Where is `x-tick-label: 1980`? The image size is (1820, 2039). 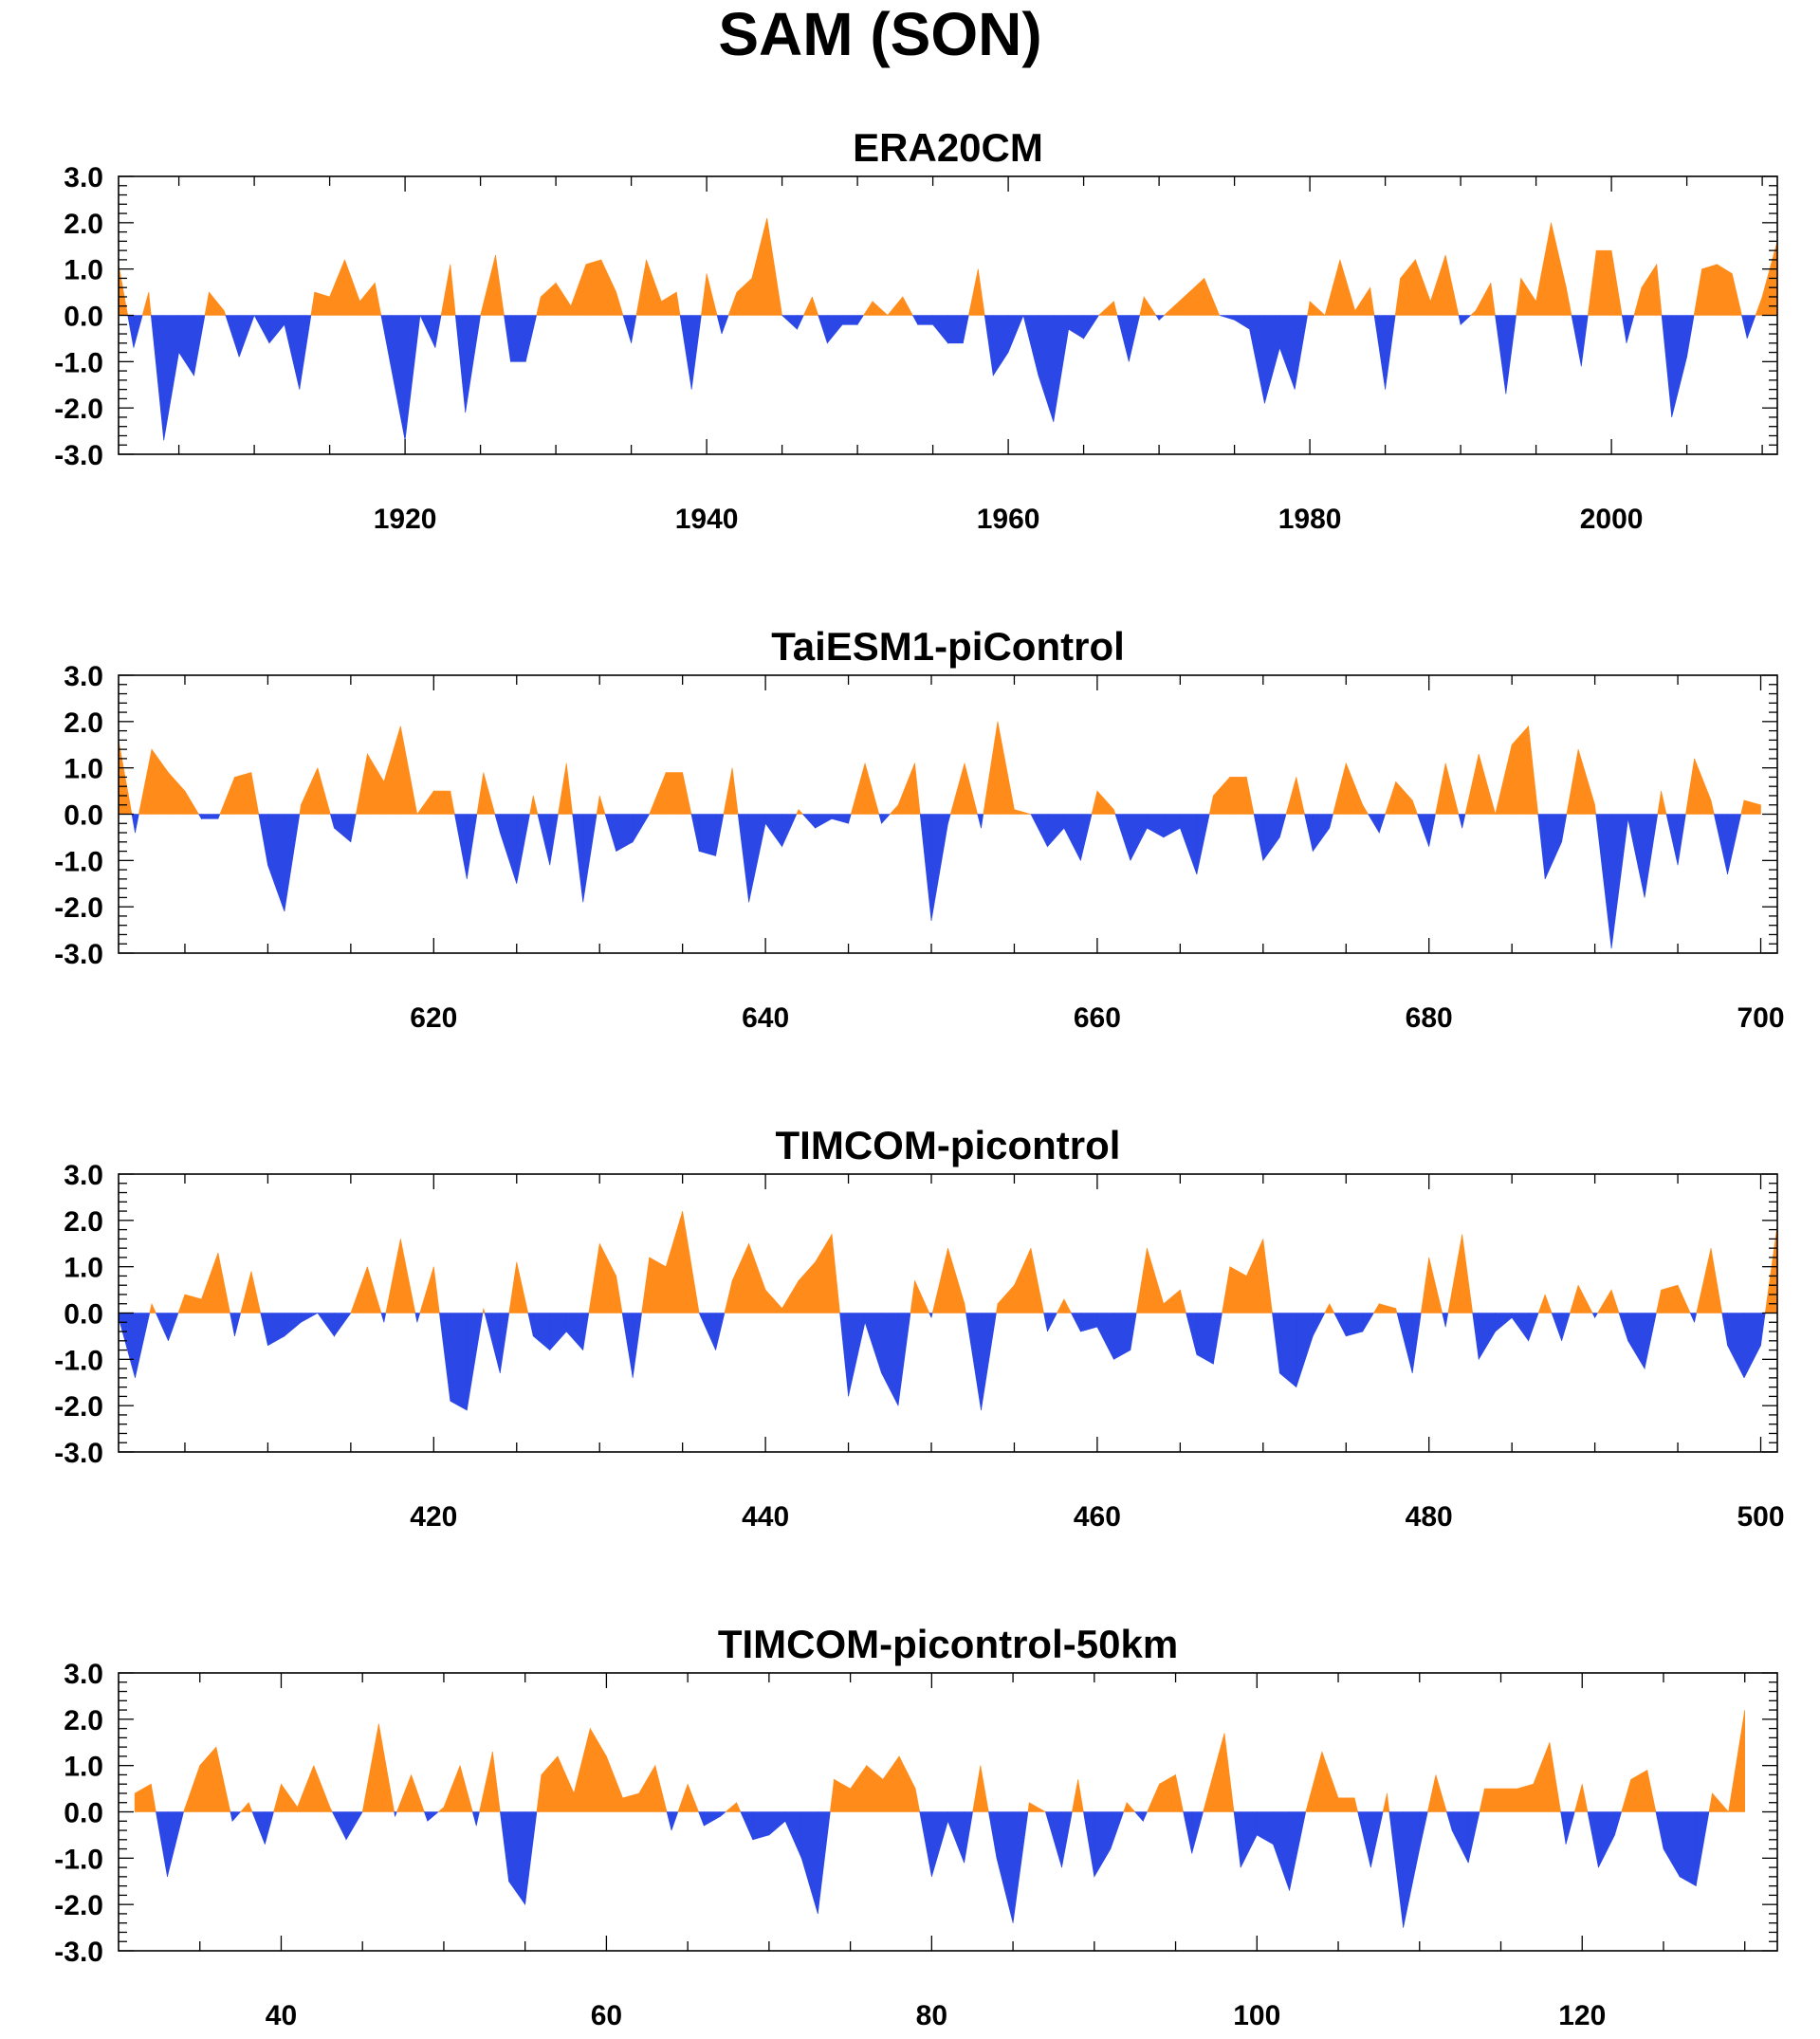
x-tick-label: 1980 is located at coordinates (1310, 520).